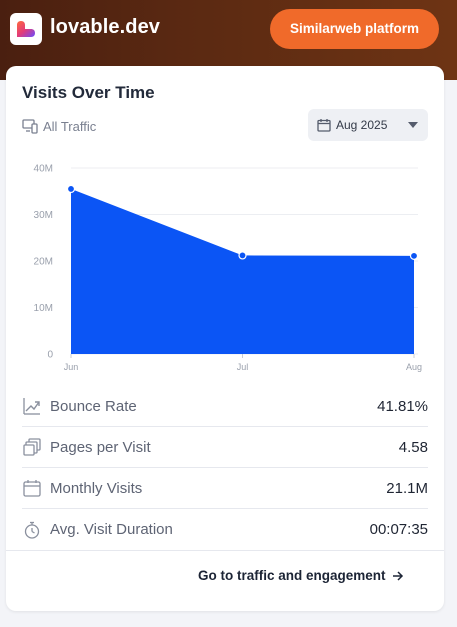 The height and width of the screenshot is (627, 457). What do you see at coordinates (397, 575) in the screenshot?
I see `arrow-right-icon` at bounding box center [397, 575].